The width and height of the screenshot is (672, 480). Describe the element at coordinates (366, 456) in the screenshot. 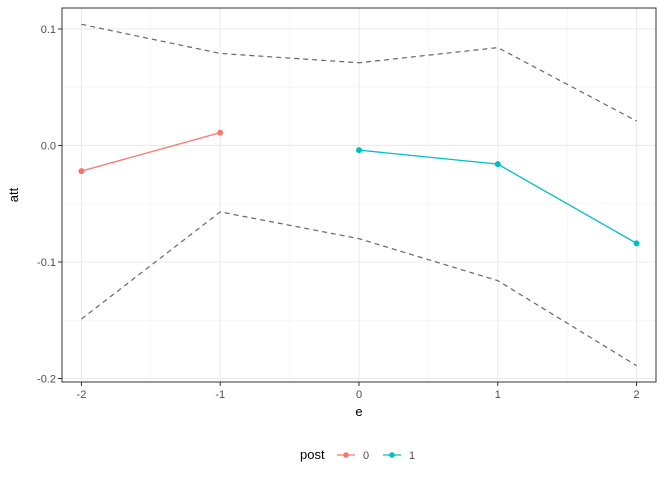

I see `legend-label-0: 0` at that location.